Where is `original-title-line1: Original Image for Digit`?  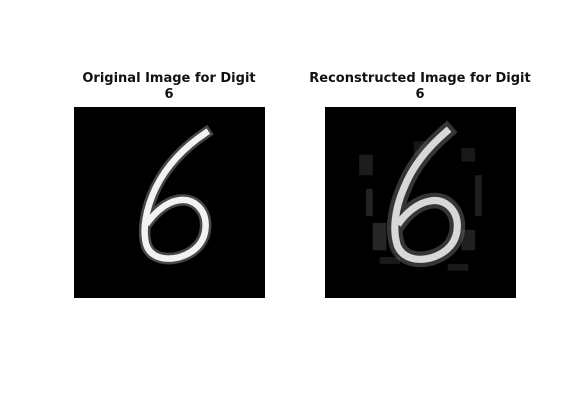
original-title-line1: Original Image for Digit is located at coordinates (169, 78).